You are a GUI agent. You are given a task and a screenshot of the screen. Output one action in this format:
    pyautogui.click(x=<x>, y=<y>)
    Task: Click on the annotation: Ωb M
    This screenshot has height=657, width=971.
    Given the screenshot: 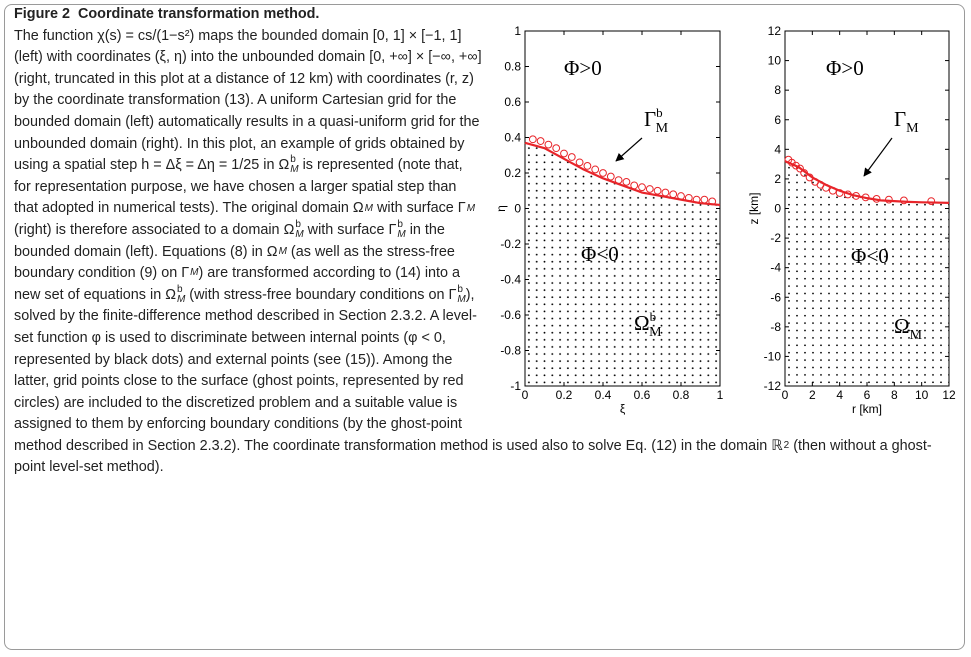 What is the action you would take?
    pyautogui.click(x=648, y=324)
    